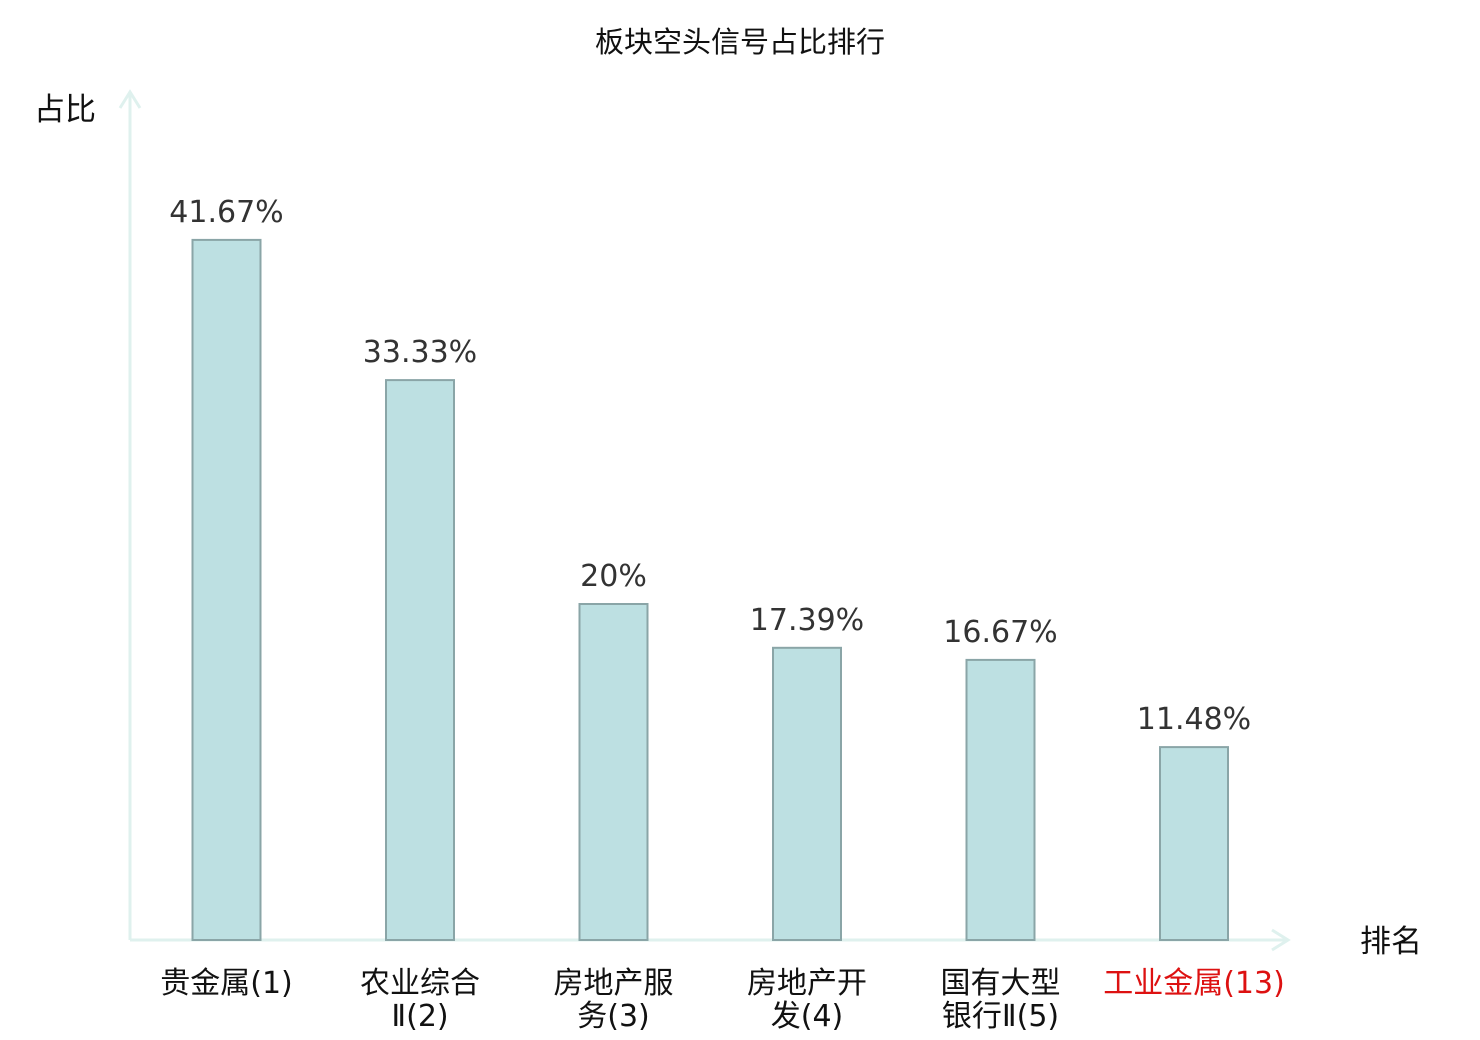 Image resolution: width=1480 pixels, height=1040 pixels. I want to click on y-axis-label: 占比, so click(65, 110).